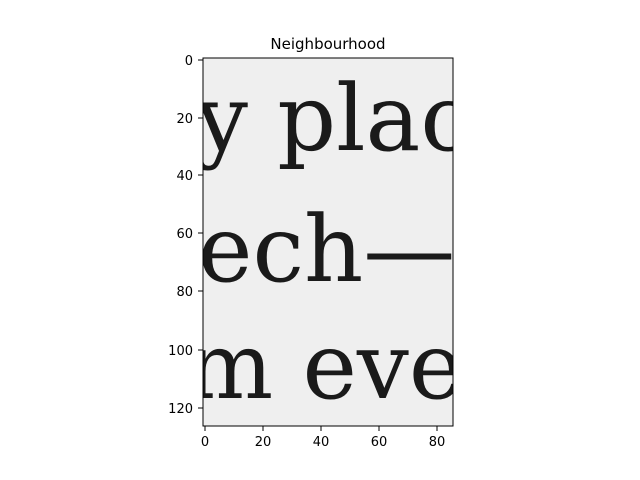 Image resolution: width=640 pixels, height=480 pixels. What do you see at coordinates (184, 119) in the screenshot?
I see `y-tick-label: 20` at bounding box center [184, 119].